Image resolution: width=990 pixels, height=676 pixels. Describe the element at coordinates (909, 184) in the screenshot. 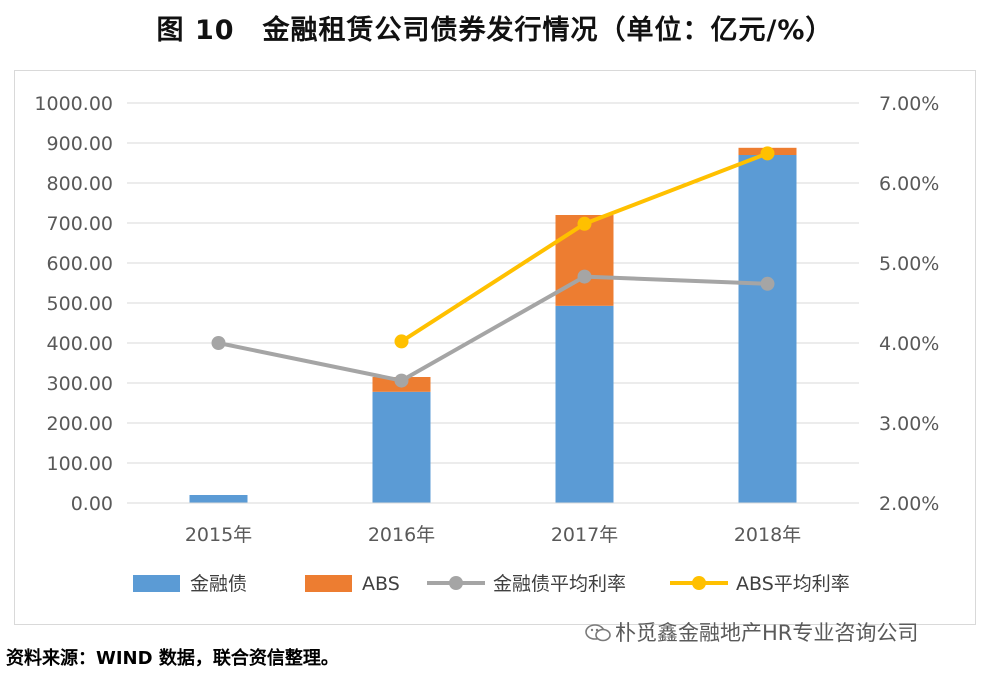

I see `y-right-tick-label: 6.00%` at that location.